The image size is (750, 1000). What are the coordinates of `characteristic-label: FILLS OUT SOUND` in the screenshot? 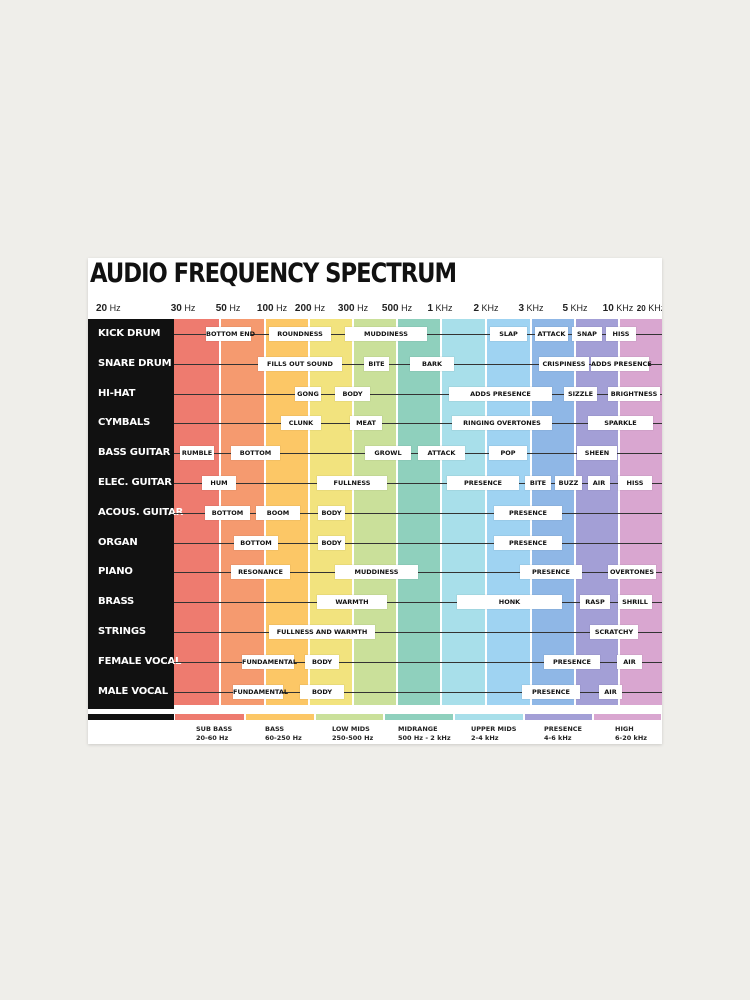 It's located at (300, 364).